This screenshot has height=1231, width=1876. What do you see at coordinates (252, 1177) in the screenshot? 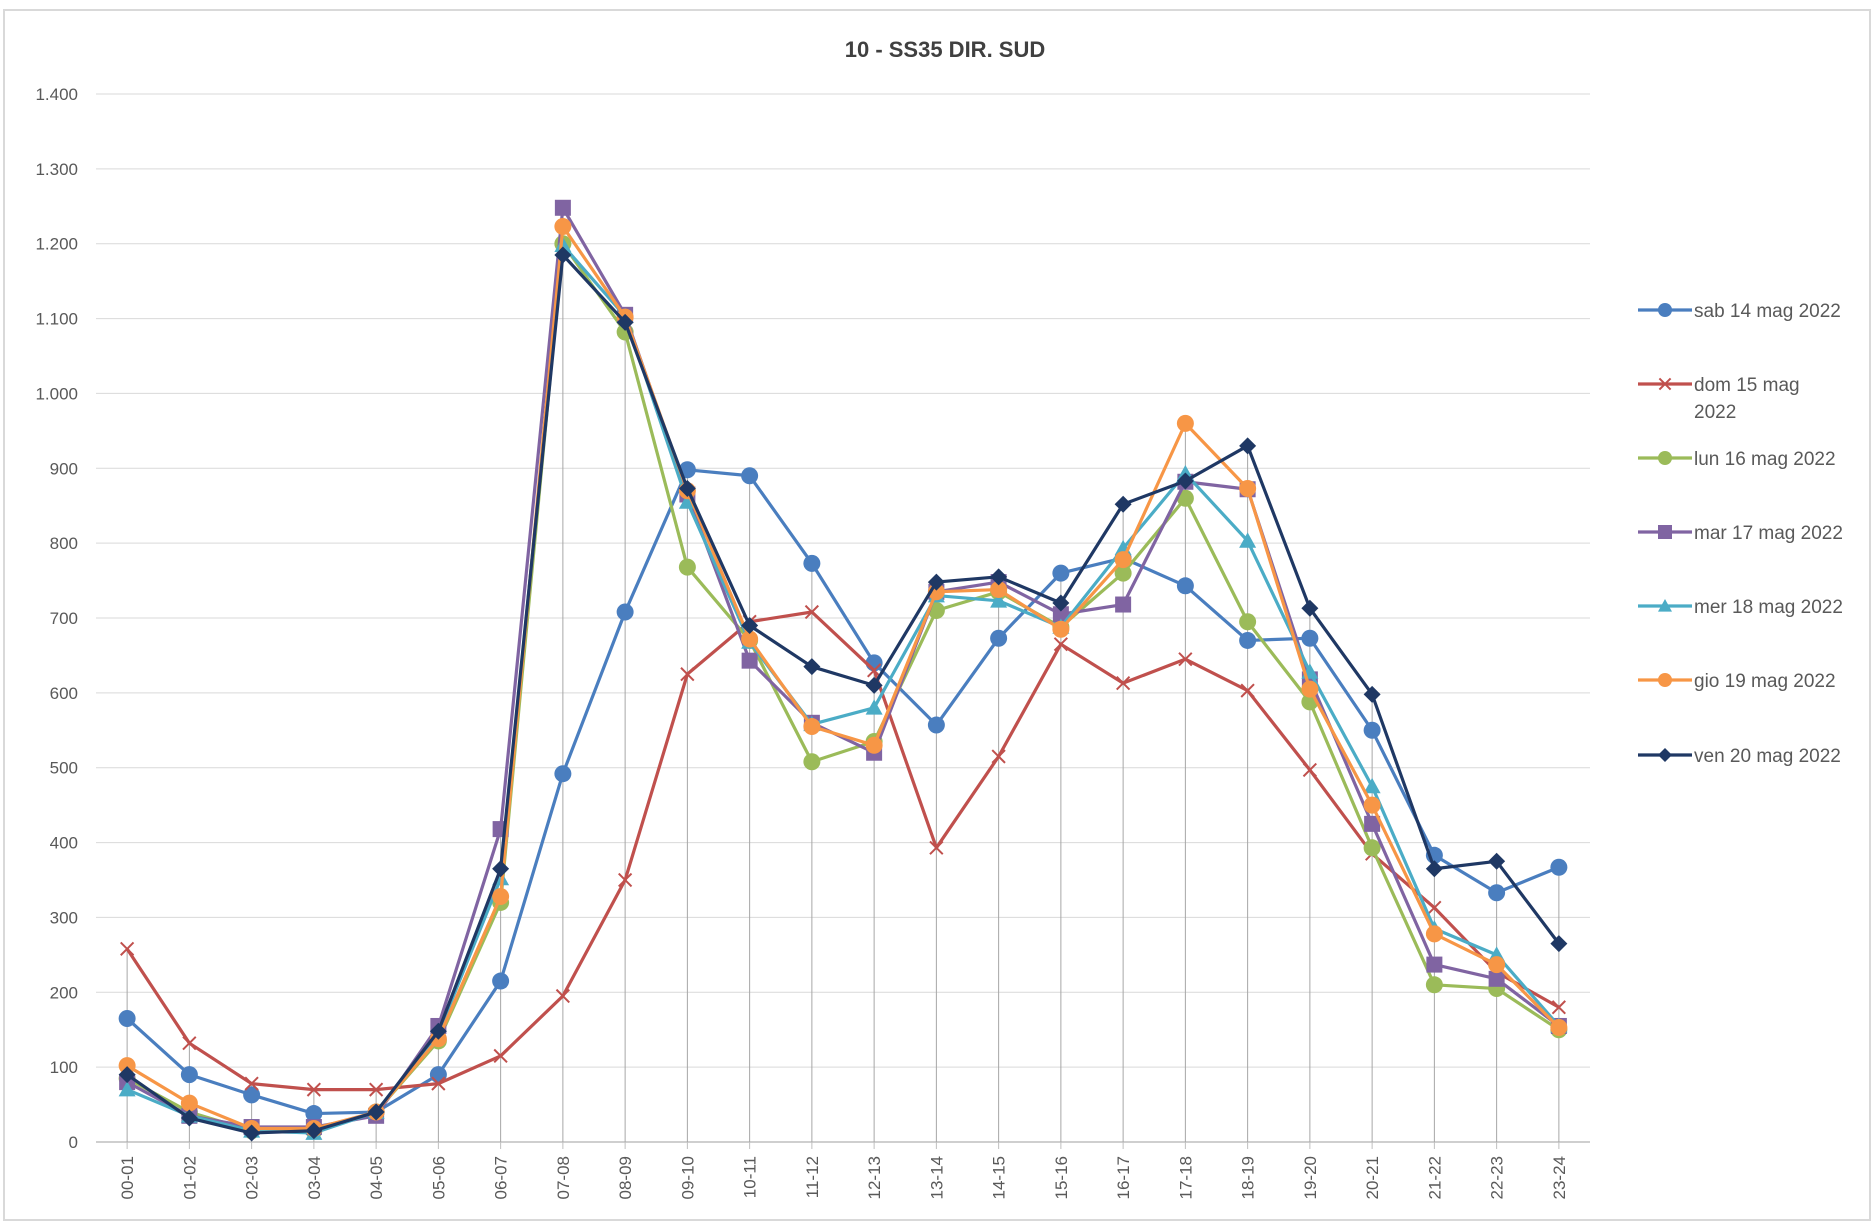
I see `x-tick-label: 02-03` at bounding box center [252, 1177].